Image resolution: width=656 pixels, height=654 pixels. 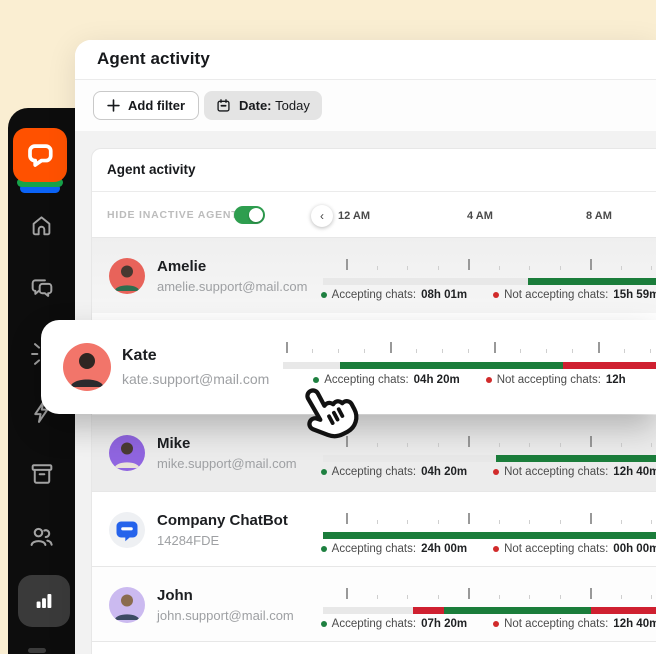 I want to click on team-icon, so click(x=41, y=536).